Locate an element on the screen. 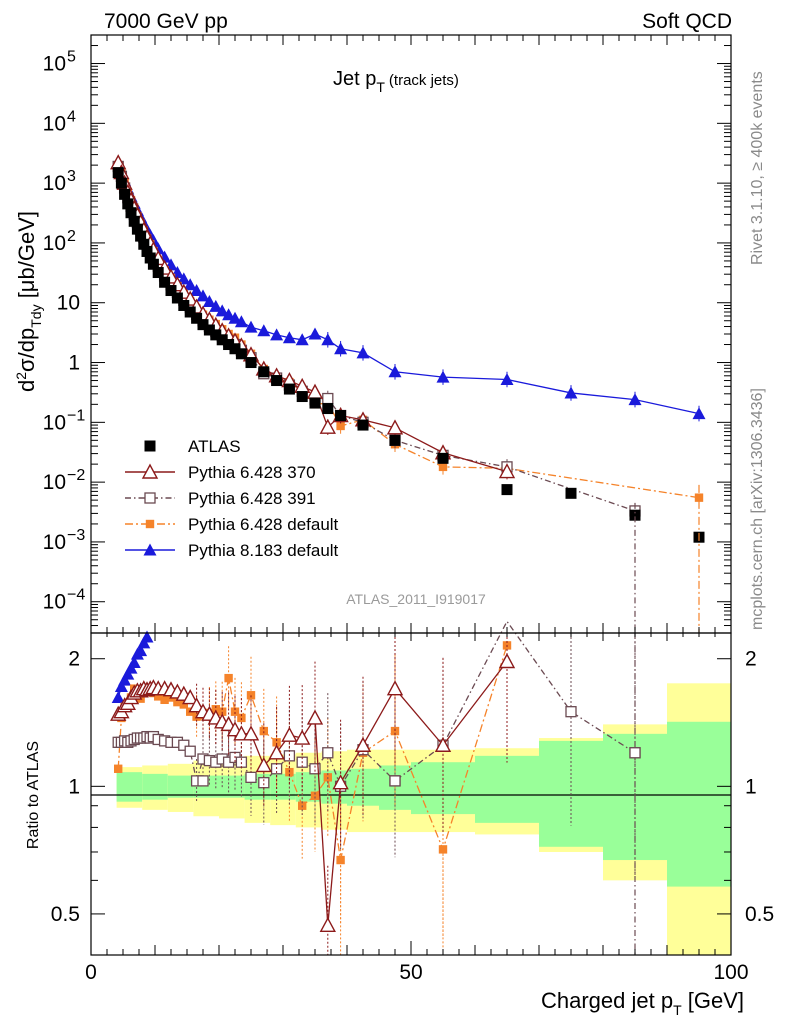  legend-label: Pythia 6.428 370 is located at coordinates (252, 472).